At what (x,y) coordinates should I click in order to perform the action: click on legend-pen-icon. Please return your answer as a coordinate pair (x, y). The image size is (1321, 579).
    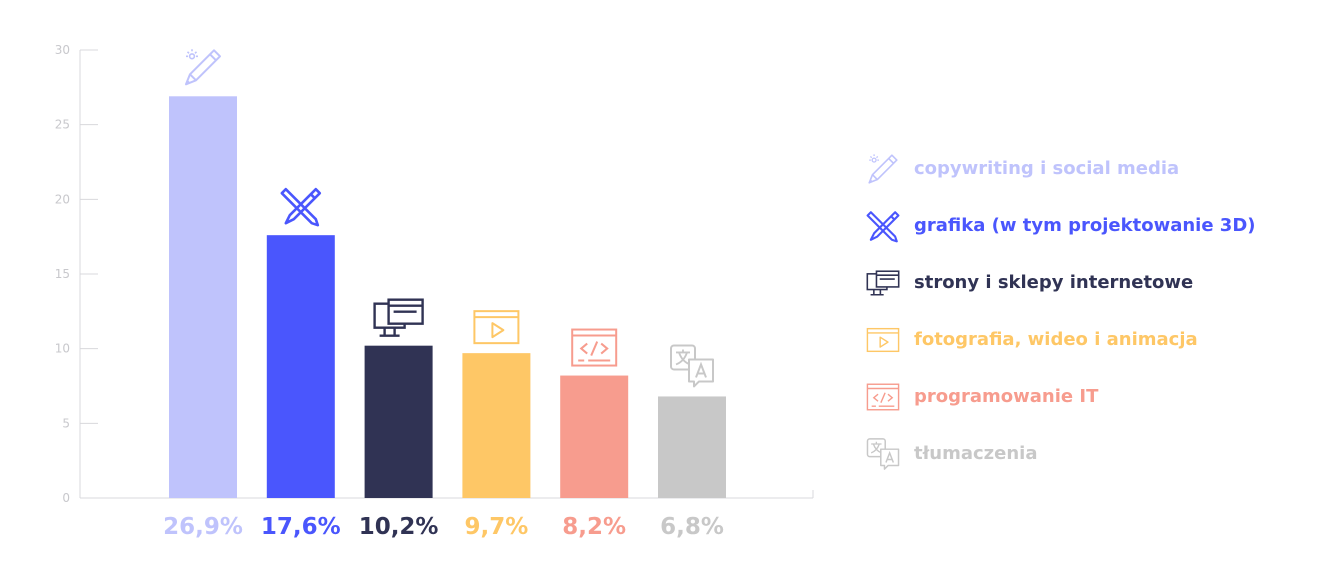
    Looking at the image, I should click on (883, 168).